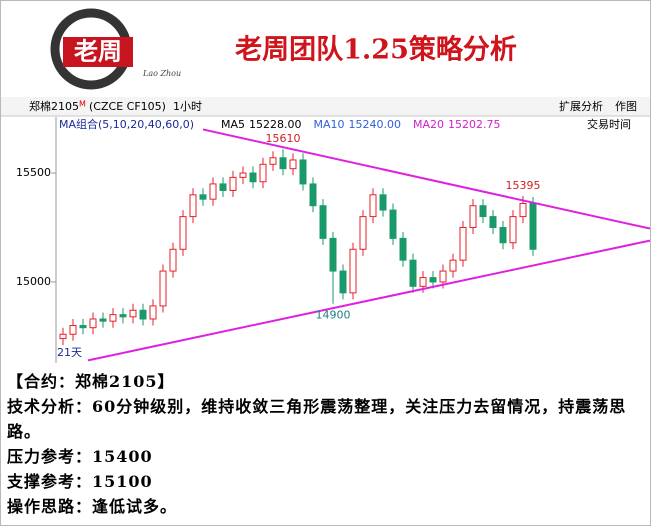 The width and height of the screenshot is (651, 526). Describe the element at coordinates (91, 381) in the screenshot. I see `text-line: 【合约：郑棉2105】` at that location.